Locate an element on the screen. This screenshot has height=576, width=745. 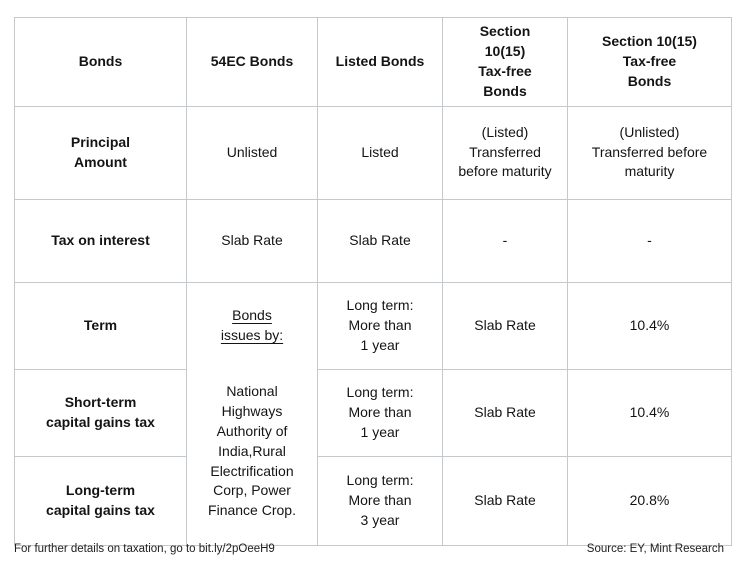
cell-longterm-taxfree-2: 20.8% is located at coordinates (649, 501).